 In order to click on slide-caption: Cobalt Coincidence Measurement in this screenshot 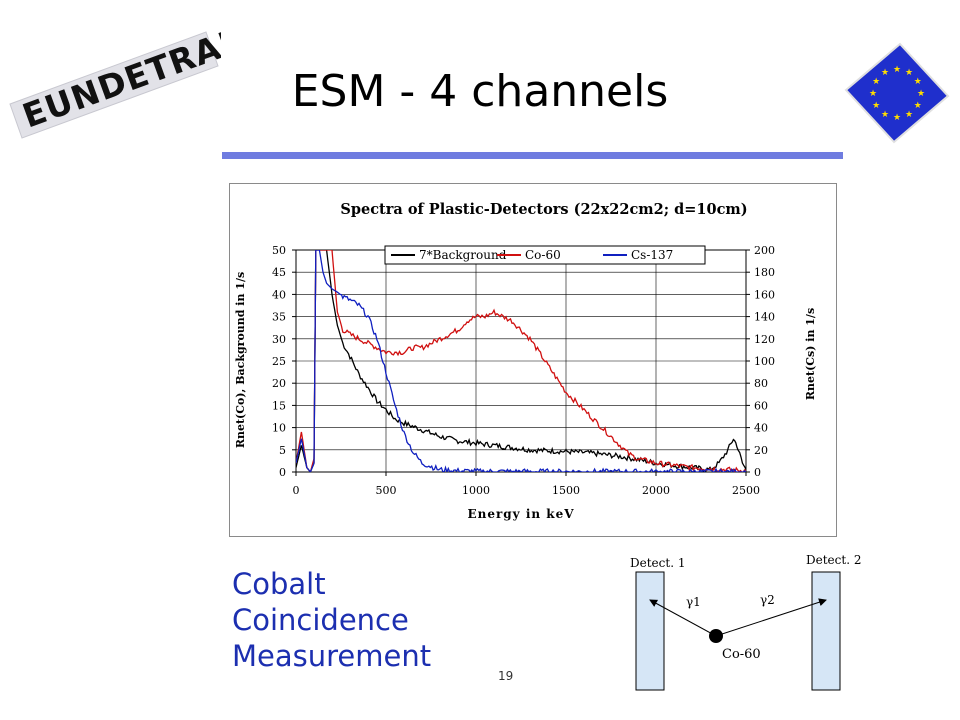, I will do `click(331, 620)`.